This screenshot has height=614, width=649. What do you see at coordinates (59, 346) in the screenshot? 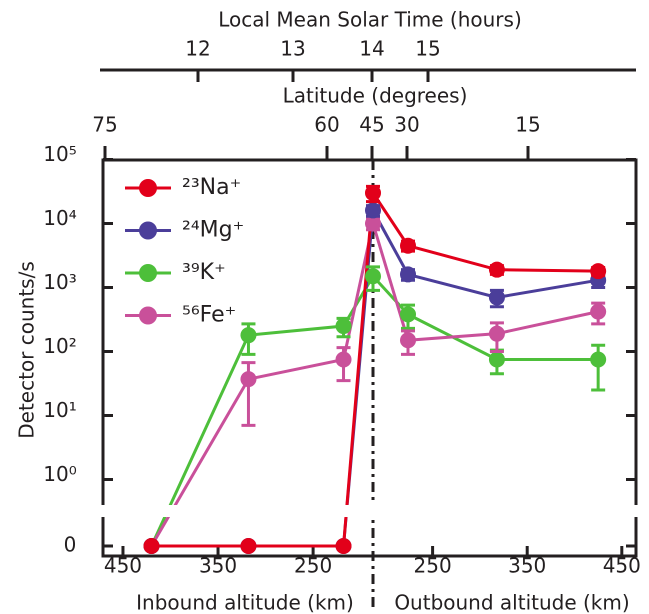
I see `y-tick-label: 10²` at bounding box center [59, 346].